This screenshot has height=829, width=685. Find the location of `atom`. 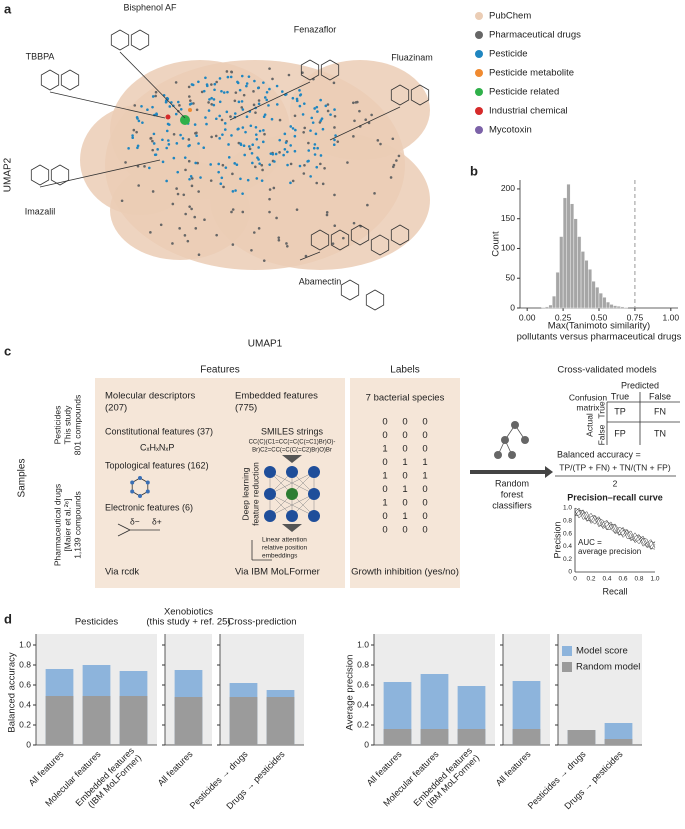

atom is located at coordinates (132, 482).